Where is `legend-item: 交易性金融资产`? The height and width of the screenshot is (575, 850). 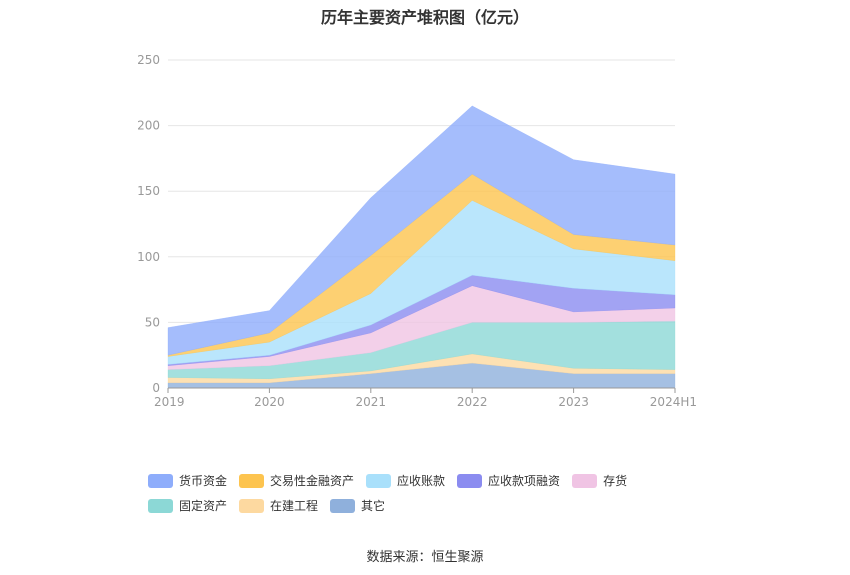 legend-item: 交易性金融资产 is located at coordinates (296, 480).